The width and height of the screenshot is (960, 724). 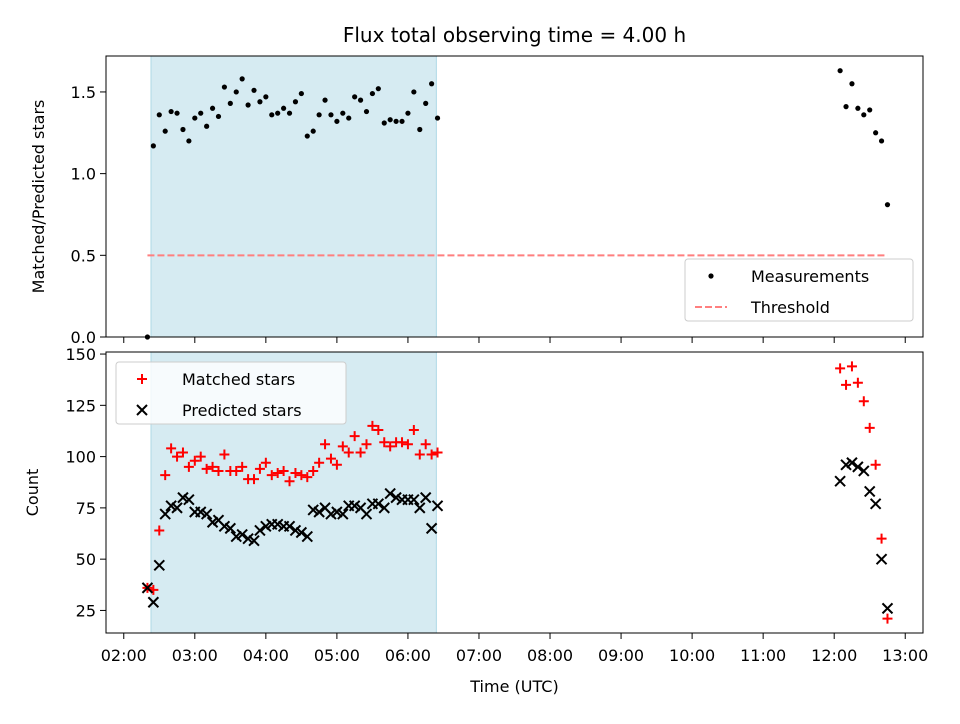 I want to click on legend-matched-swatch, so click(x=142, y=379).